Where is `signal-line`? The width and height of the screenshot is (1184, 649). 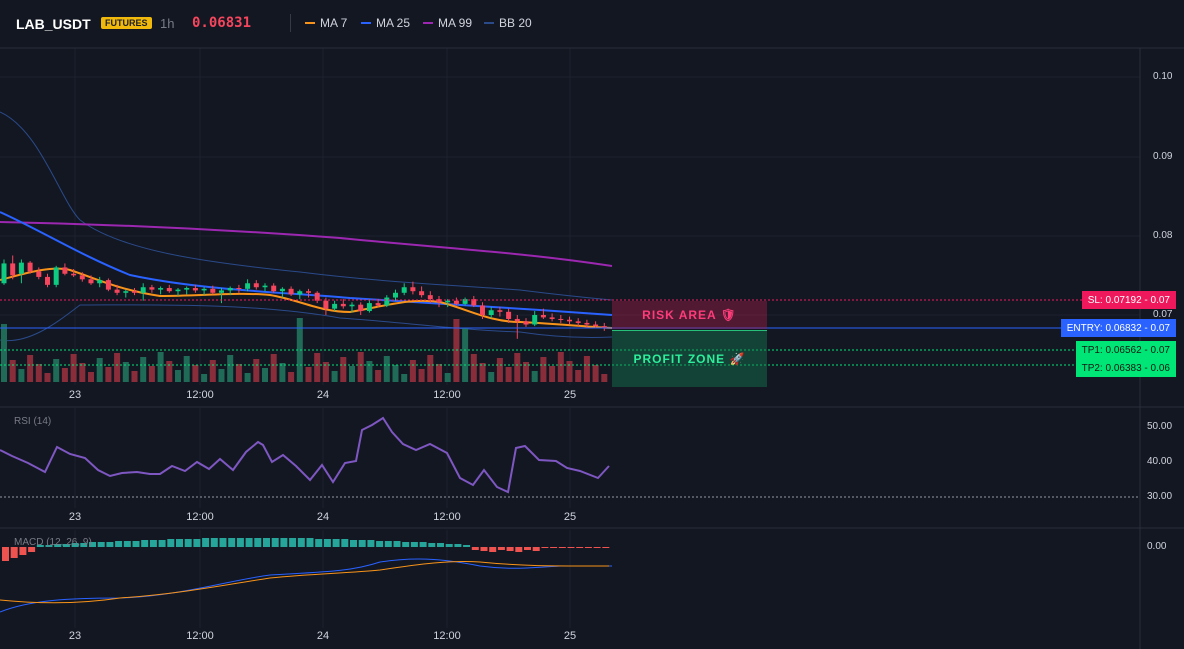 signal-line is located at coordinates (304, 582).